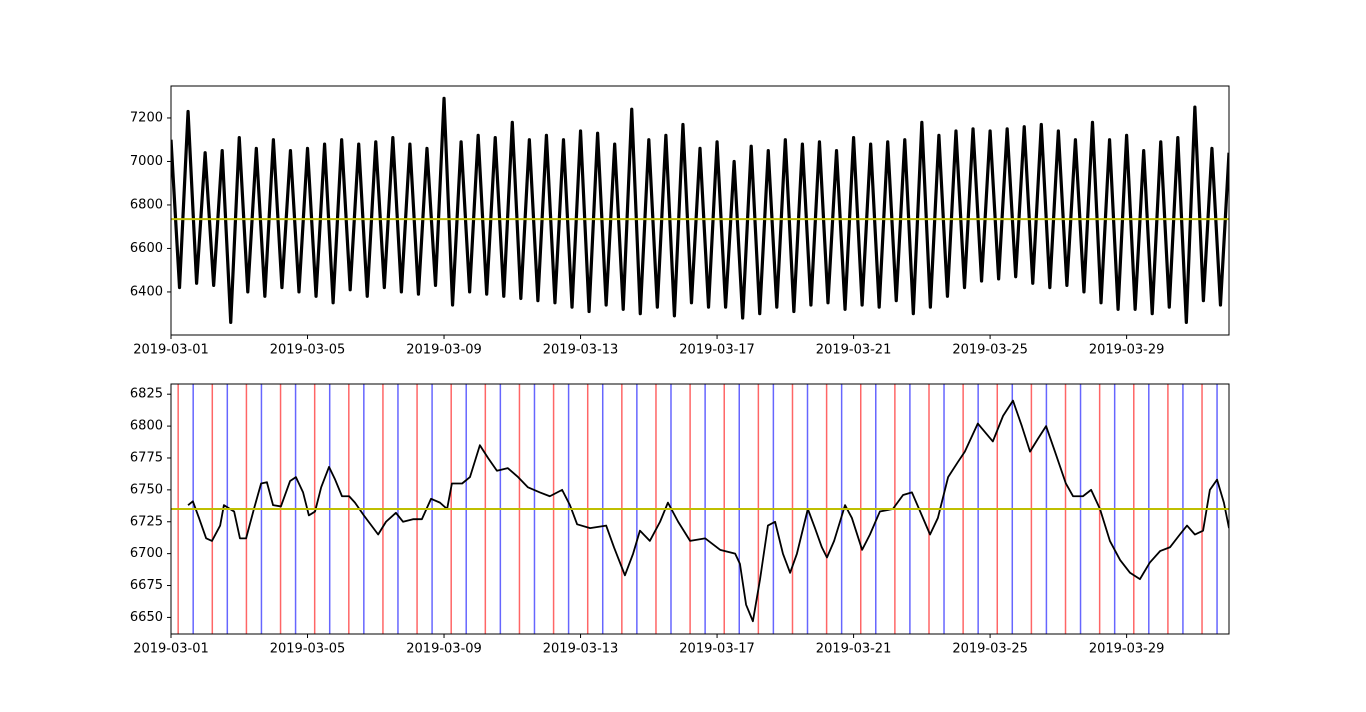 The image size is (1366, 712). Describe the element at coordinates (146, 248) in the screenshot. I see `y-tick-label: 6600` at that location.